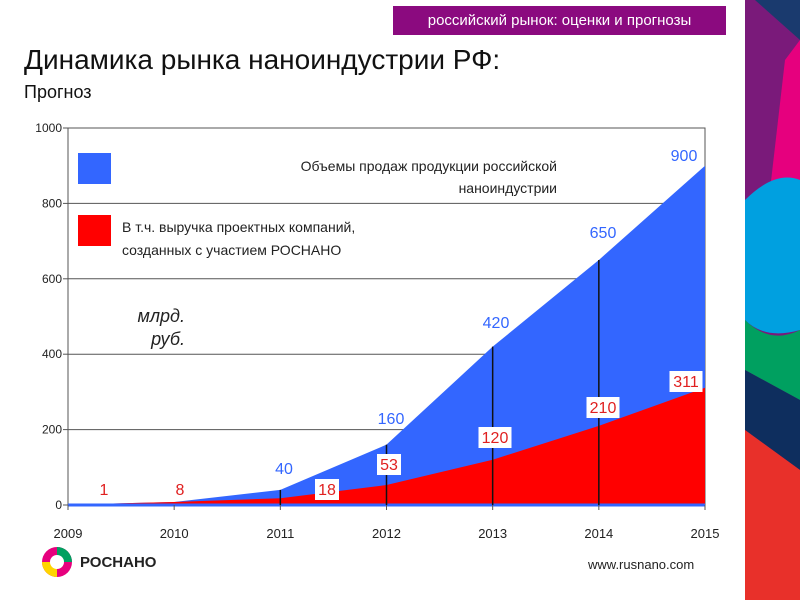 The height and width of the screenshot is (600, 800). What do you see at coordinates (52, 354) in the screenshot?
I see `y-tick-label: 400` at bounding box center [52, 354].